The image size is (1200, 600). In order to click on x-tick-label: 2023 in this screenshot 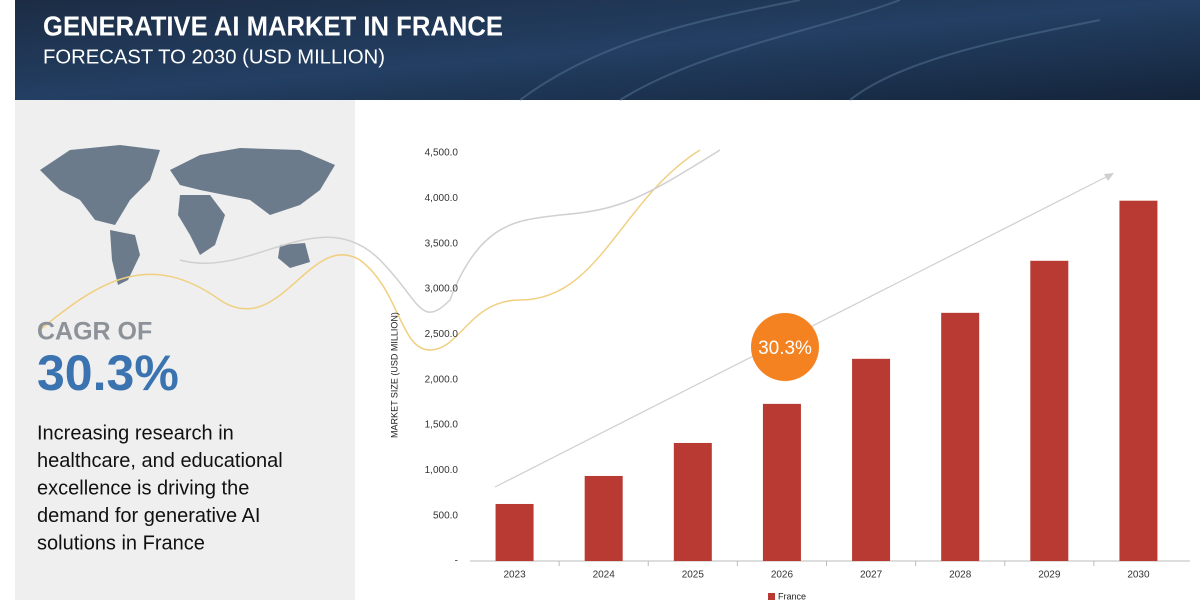, I will do `click(514, 575)`.